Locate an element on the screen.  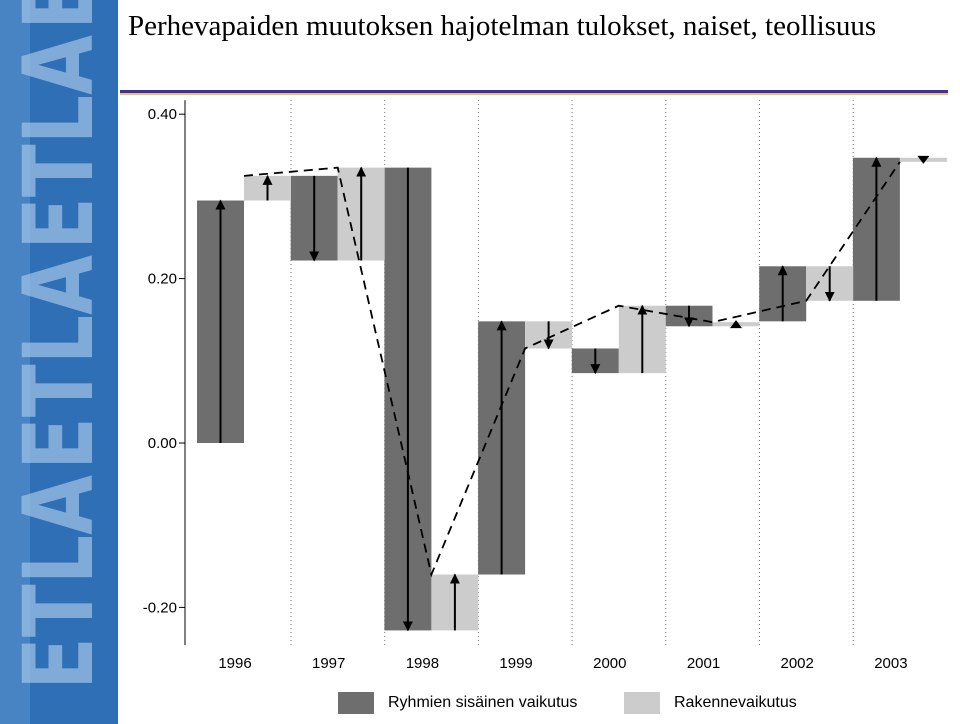
legend-label-within: Ryhmien sisäinen vaikutus is located at coordinates (483, 702).